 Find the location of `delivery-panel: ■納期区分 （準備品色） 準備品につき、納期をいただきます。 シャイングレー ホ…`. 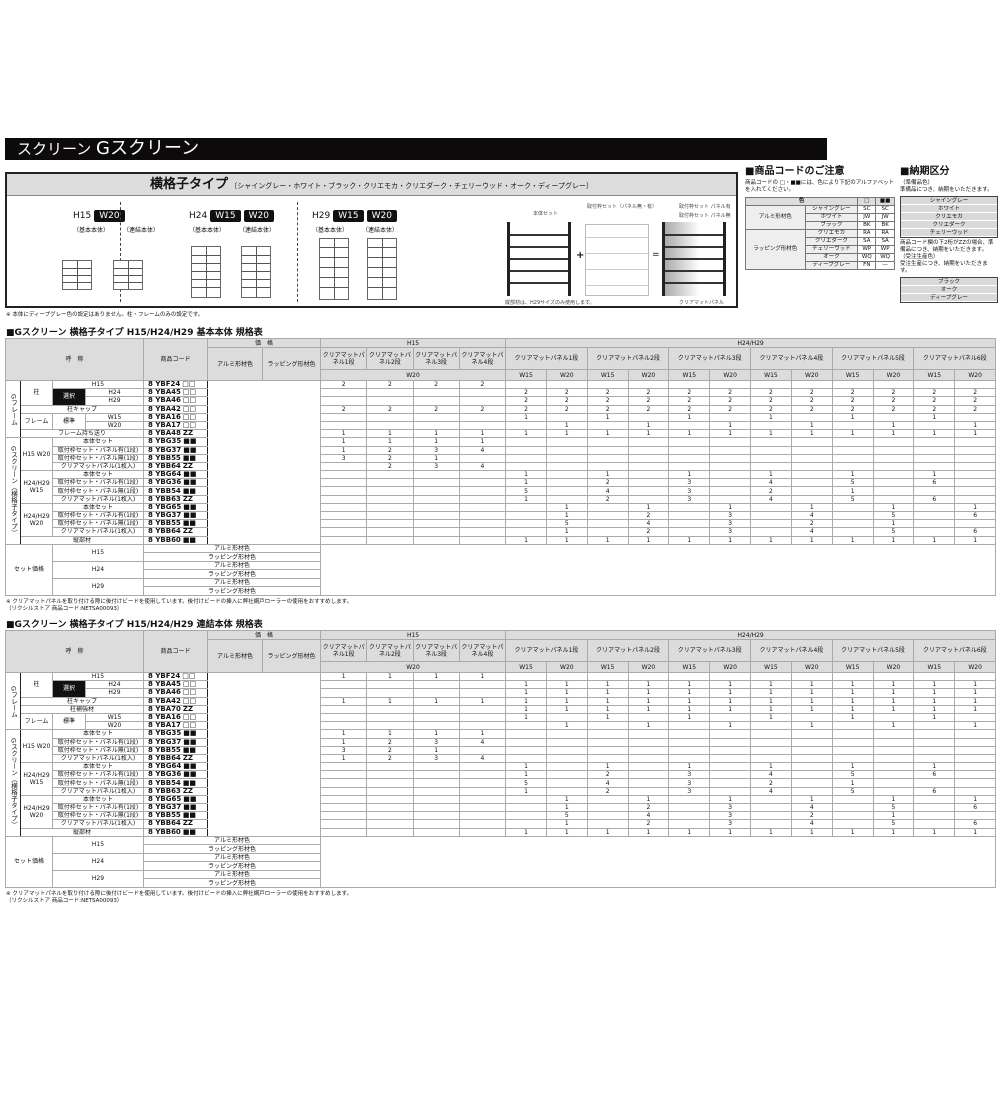

delivery-panel: ■納期区分 （準備品色） 準備品につき、納期をいただきます。 シャイングレー ホ… is located at coordinates (949, 235).